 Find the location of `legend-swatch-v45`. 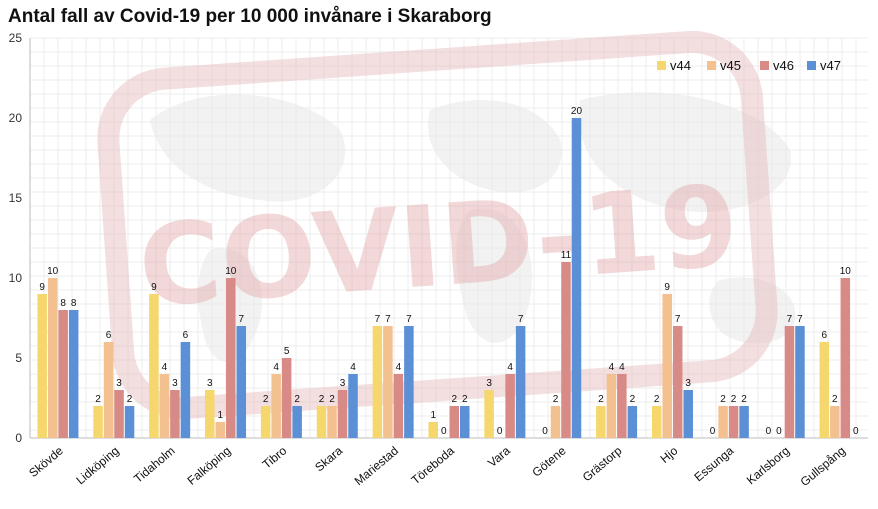

legend-swatch-v45 is located at coordinates (711, 65).